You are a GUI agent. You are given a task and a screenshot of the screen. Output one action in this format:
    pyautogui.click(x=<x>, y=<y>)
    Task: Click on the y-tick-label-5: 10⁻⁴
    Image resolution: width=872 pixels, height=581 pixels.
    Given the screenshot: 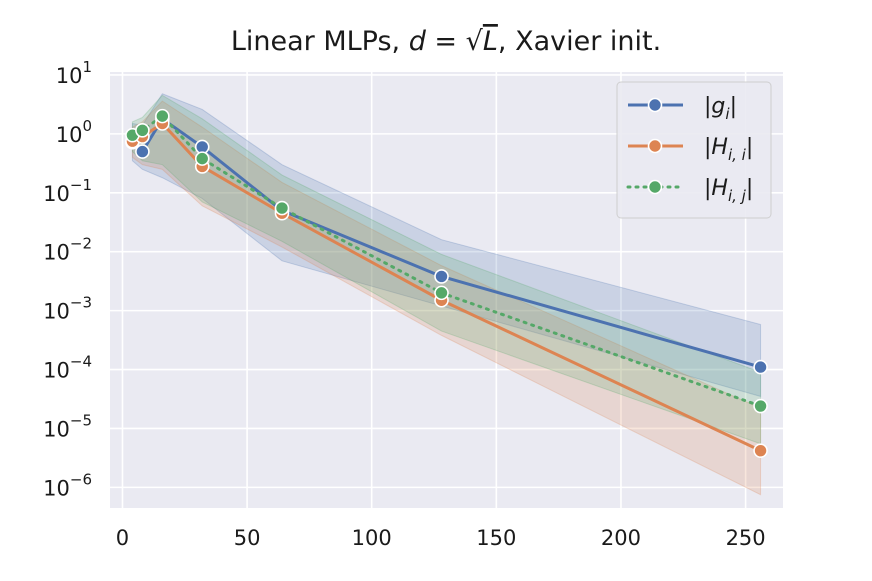 What is the action you would take?
    pyautogui.click(x=67, y=368)
    